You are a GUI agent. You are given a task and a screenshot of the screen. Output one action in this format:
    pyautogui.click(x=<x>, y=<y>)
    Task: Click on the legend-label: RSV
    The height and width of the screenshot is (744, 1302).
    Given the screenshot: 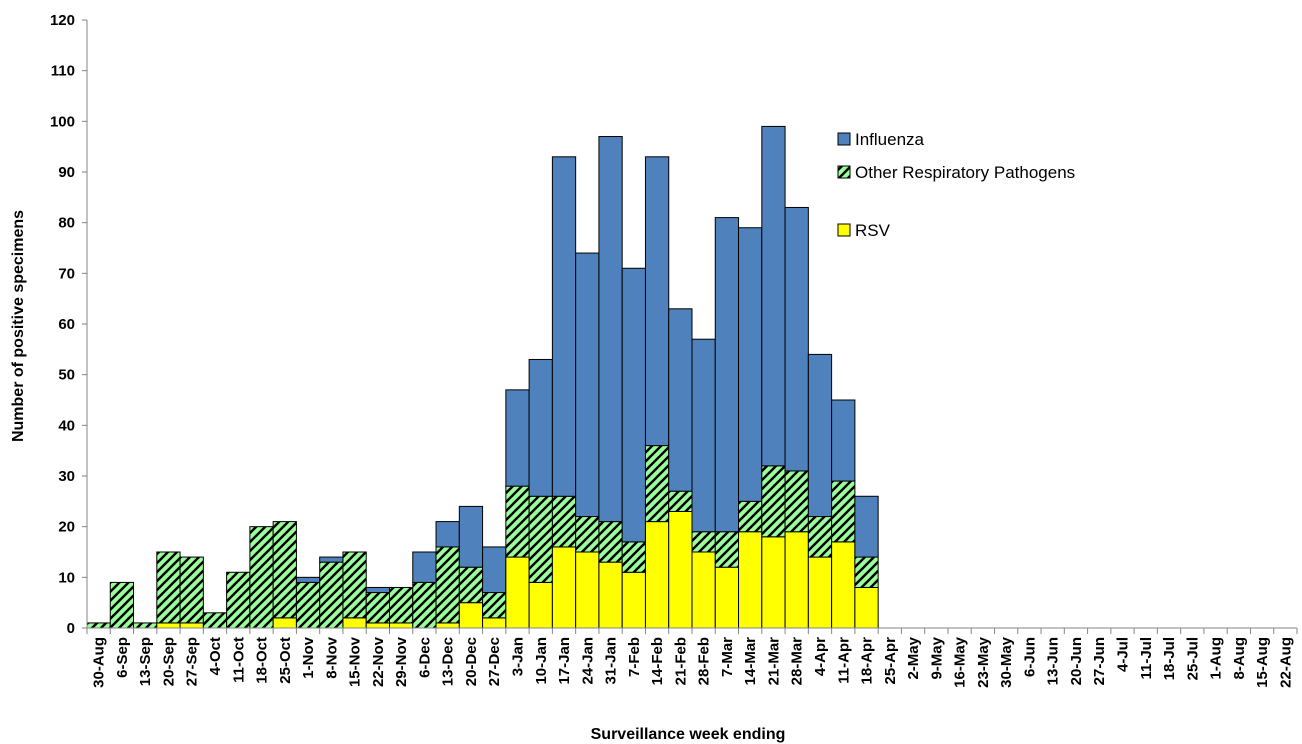 What is the action you would take?
    pyautogui.click(x=873, y=230)
    